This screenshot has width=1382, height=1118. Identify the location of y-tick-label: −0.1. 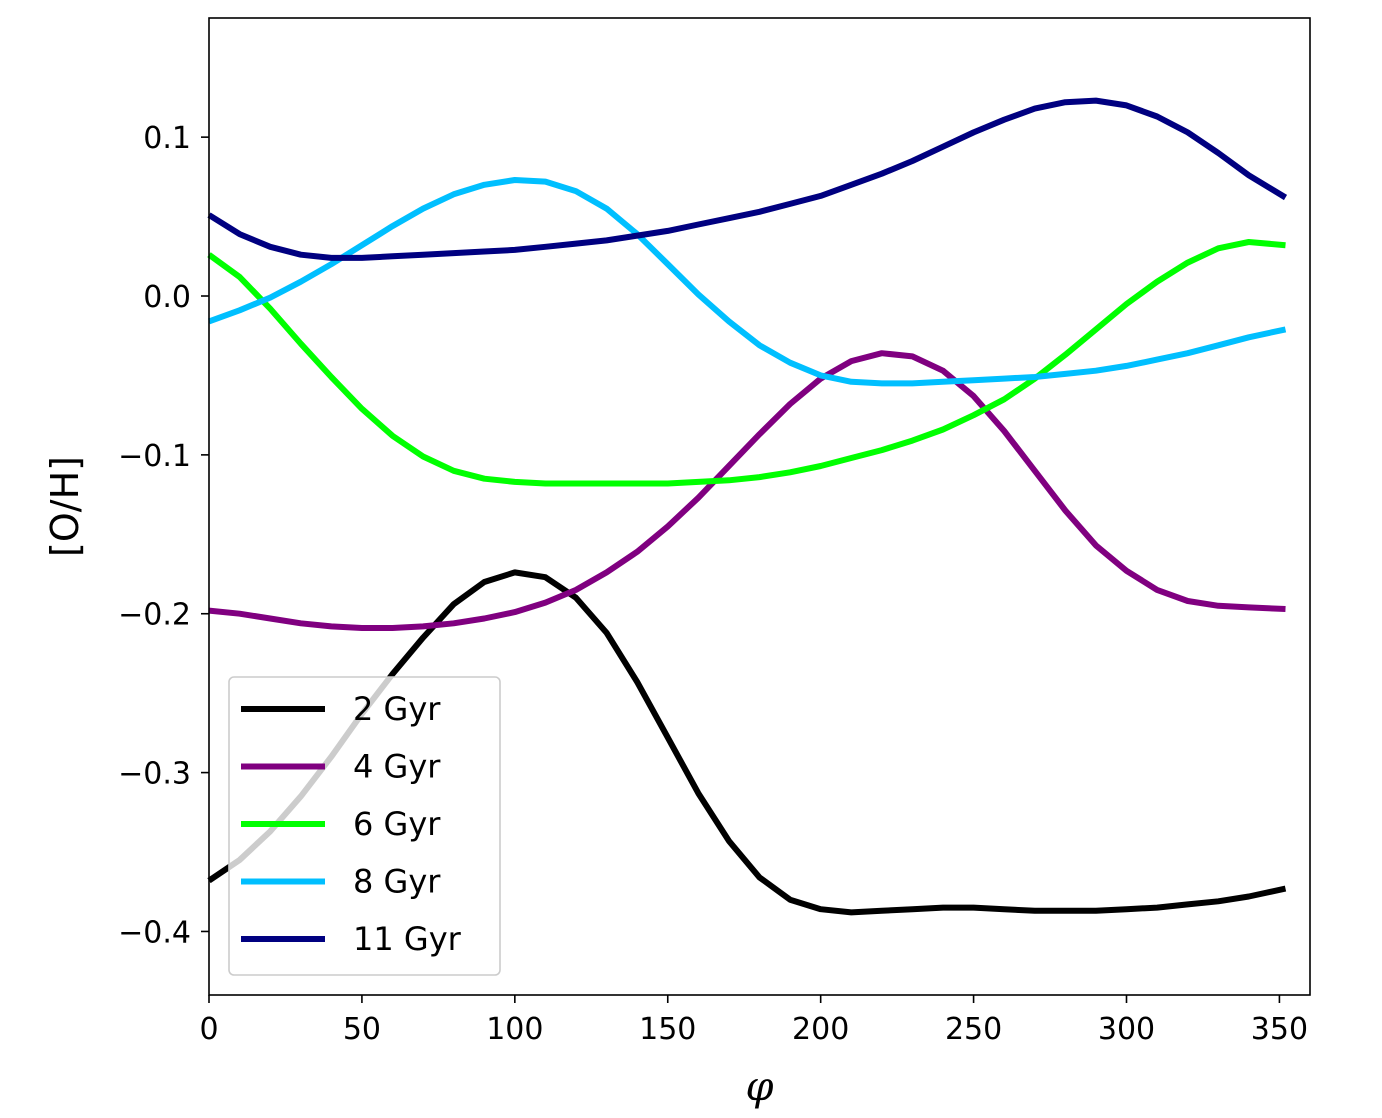
(154, 456).